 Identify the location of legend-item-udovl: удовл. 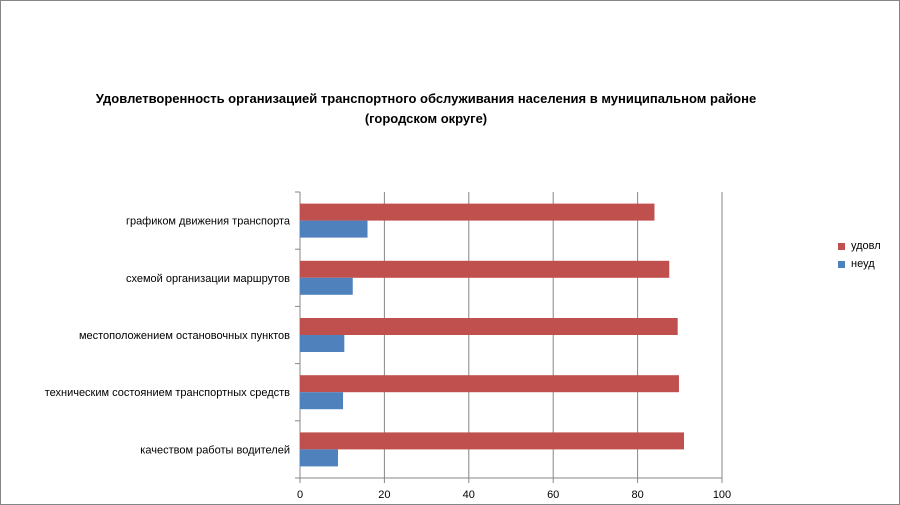
(859, 246).